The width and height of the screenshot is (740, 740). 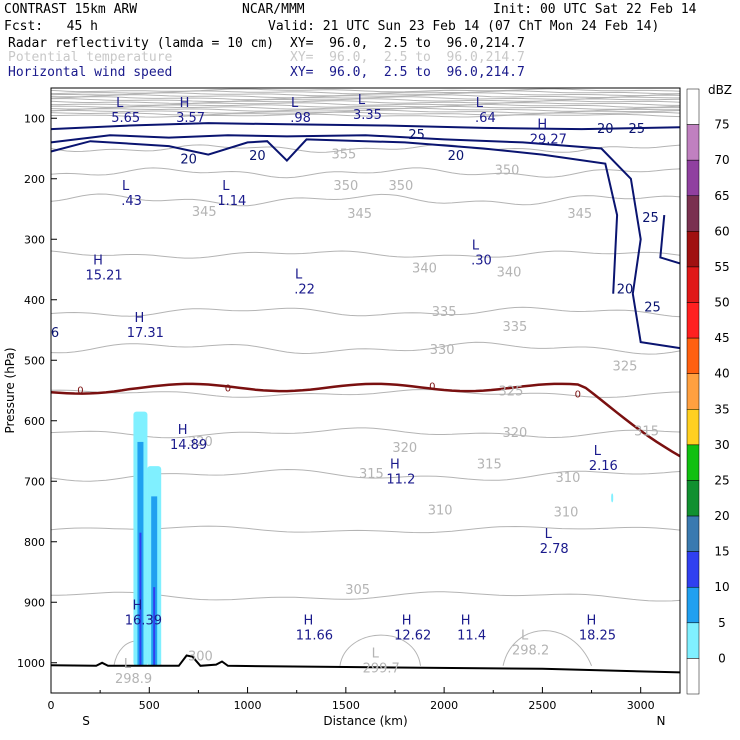 I want to click on theta-label: 350, so click(x=345, y=186).